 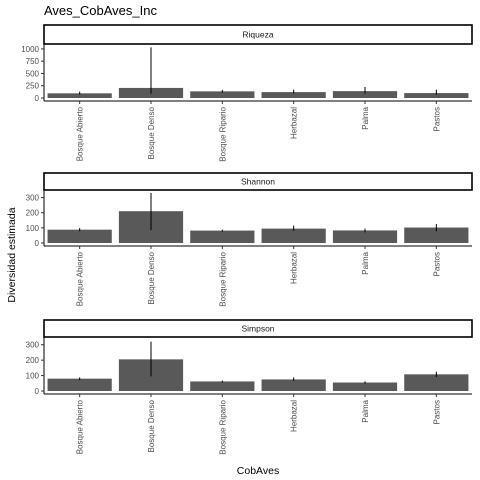 I want to click on y-tick-label: 500, so click(x=33, y=73).